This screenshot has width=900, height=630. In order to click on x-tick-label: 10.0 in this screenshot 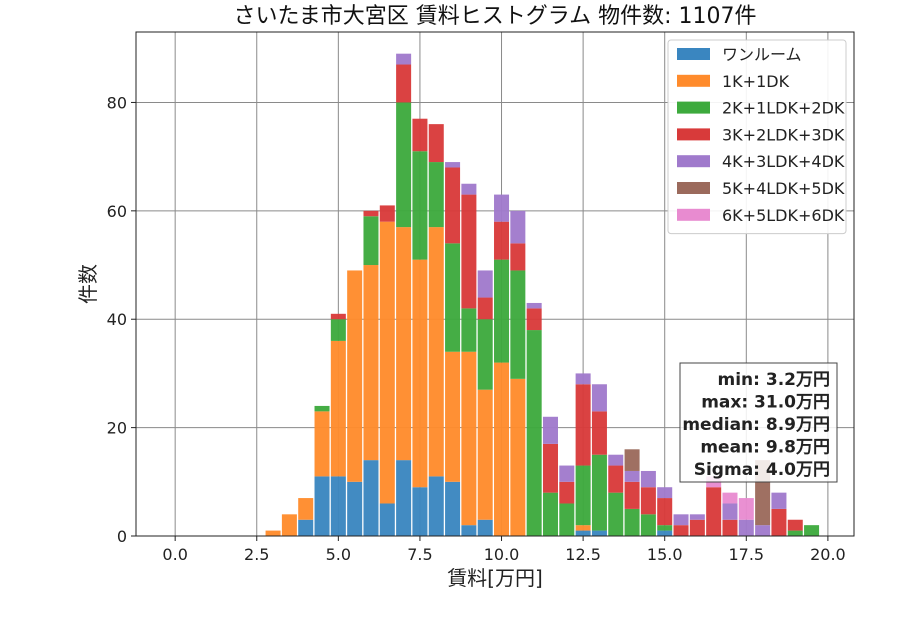, I will do `click(502, 554)`.